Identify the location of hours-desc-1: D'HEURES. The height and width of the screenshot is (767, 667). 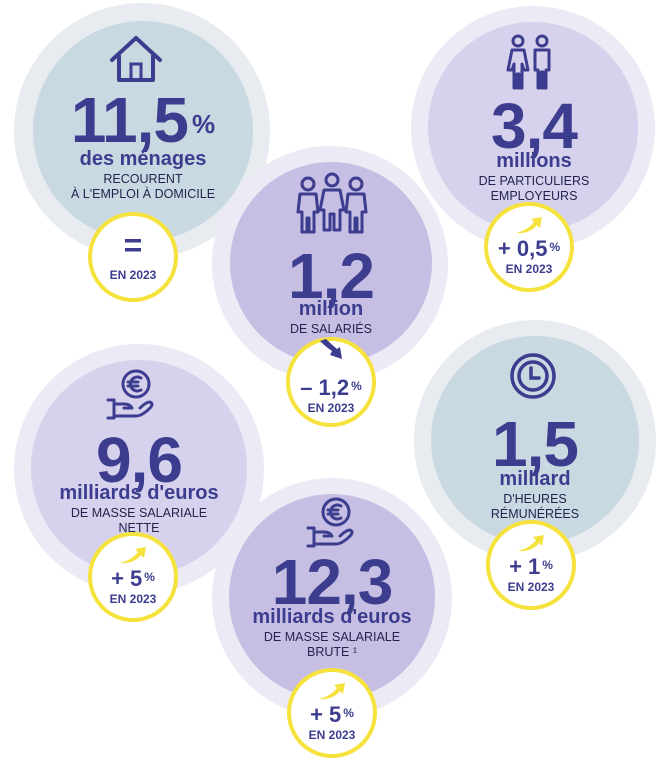
(535, 499).